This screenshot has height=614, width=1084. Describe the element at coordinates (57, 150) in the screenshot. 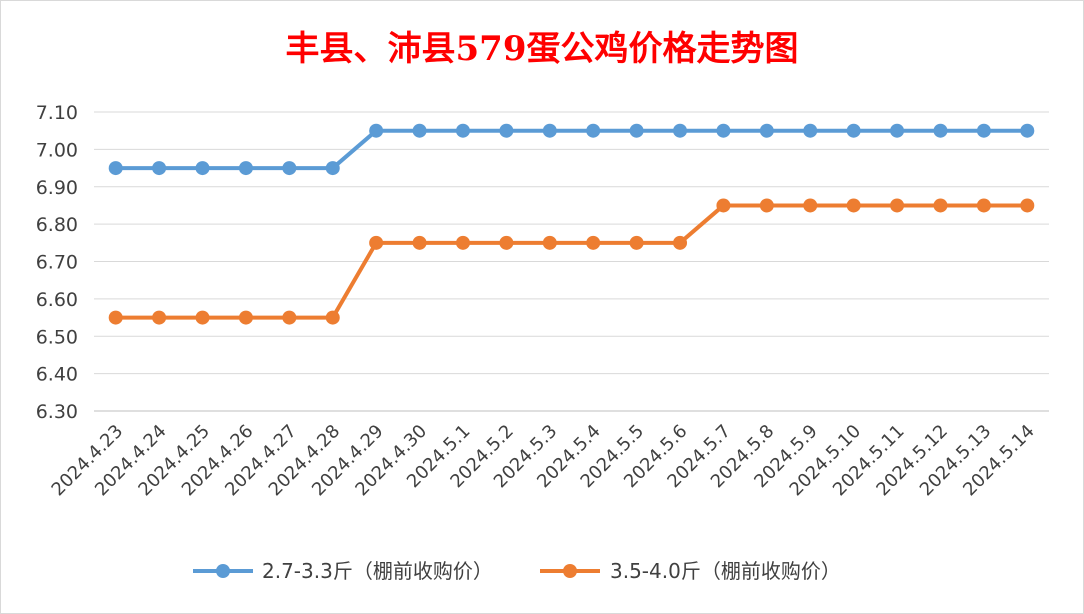

I see `y-tick-label: 7.00` at that location.